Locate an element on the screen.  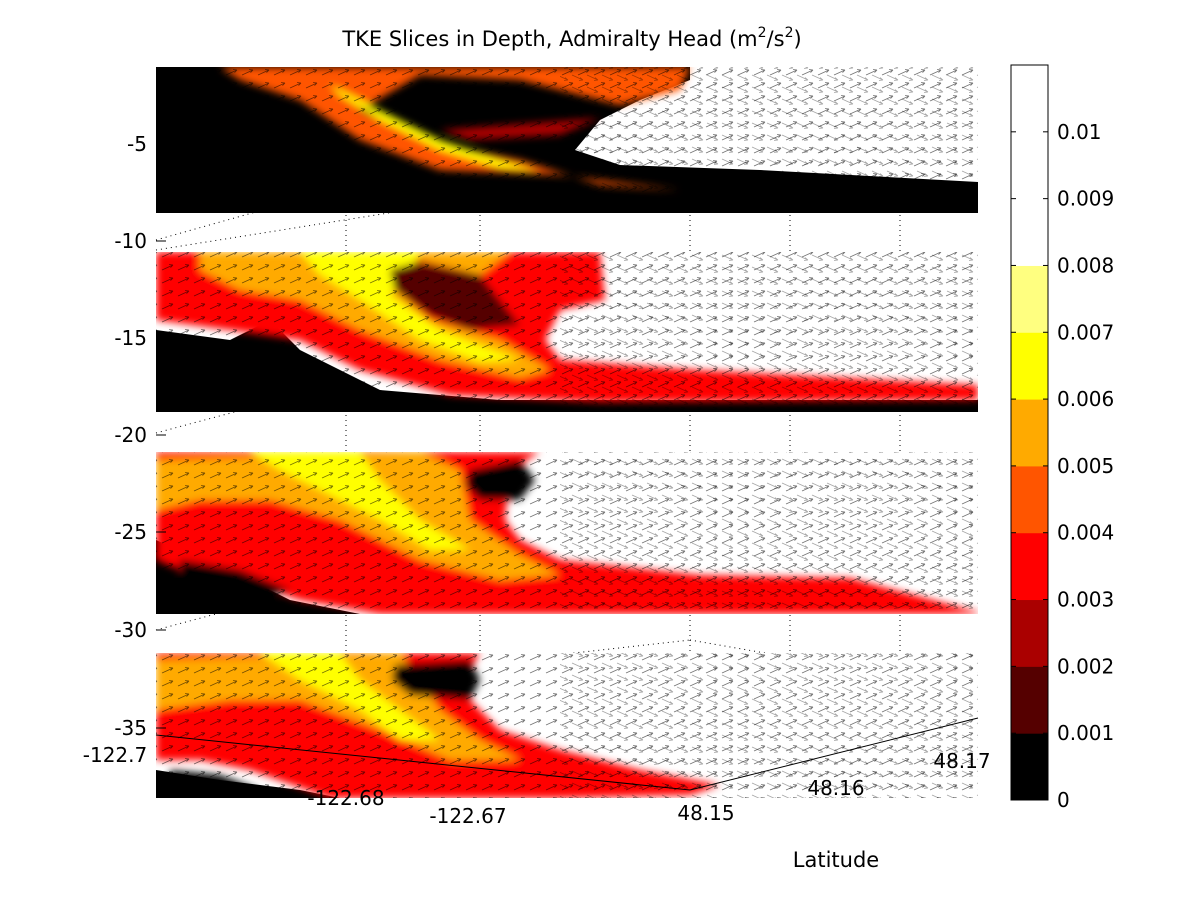
y-axis-label: Latitude is located at coordinates (836, 860).